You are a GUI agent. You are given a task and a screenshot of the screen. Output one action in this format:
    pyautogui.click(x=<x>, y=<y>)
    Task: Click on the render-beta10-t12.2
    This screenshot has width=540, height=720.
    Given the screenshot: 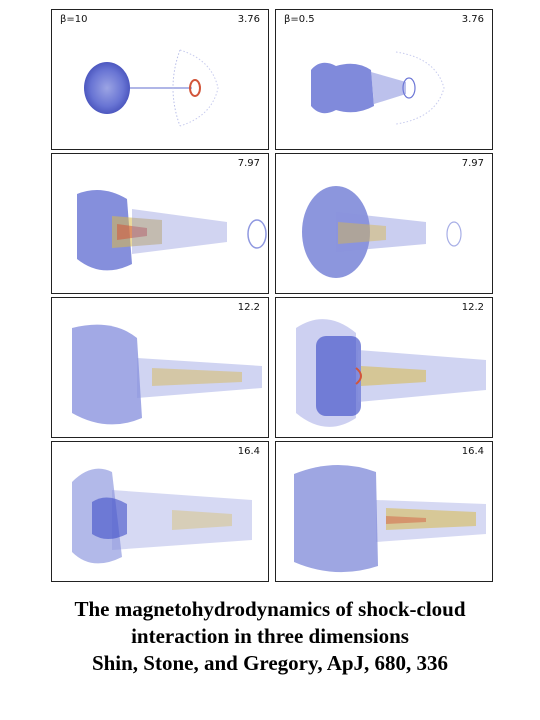 What is the action you would take?
    pyautogui.click(x=167, y=374)
    